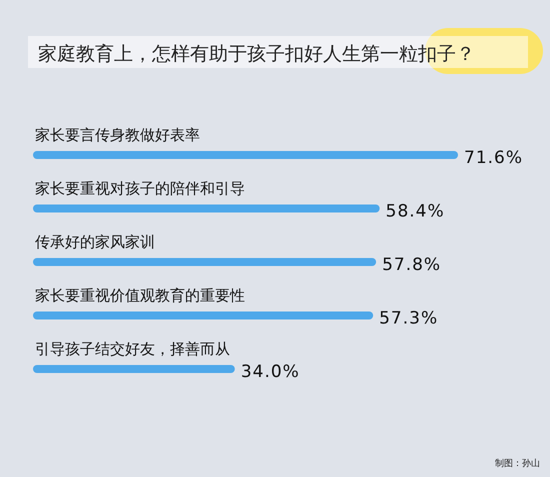 The height and width of the screenshot is (477, 550). Describe the element at coordinates (517, 463) in the screenshot. I see `text: 制图：孙山` at that location.